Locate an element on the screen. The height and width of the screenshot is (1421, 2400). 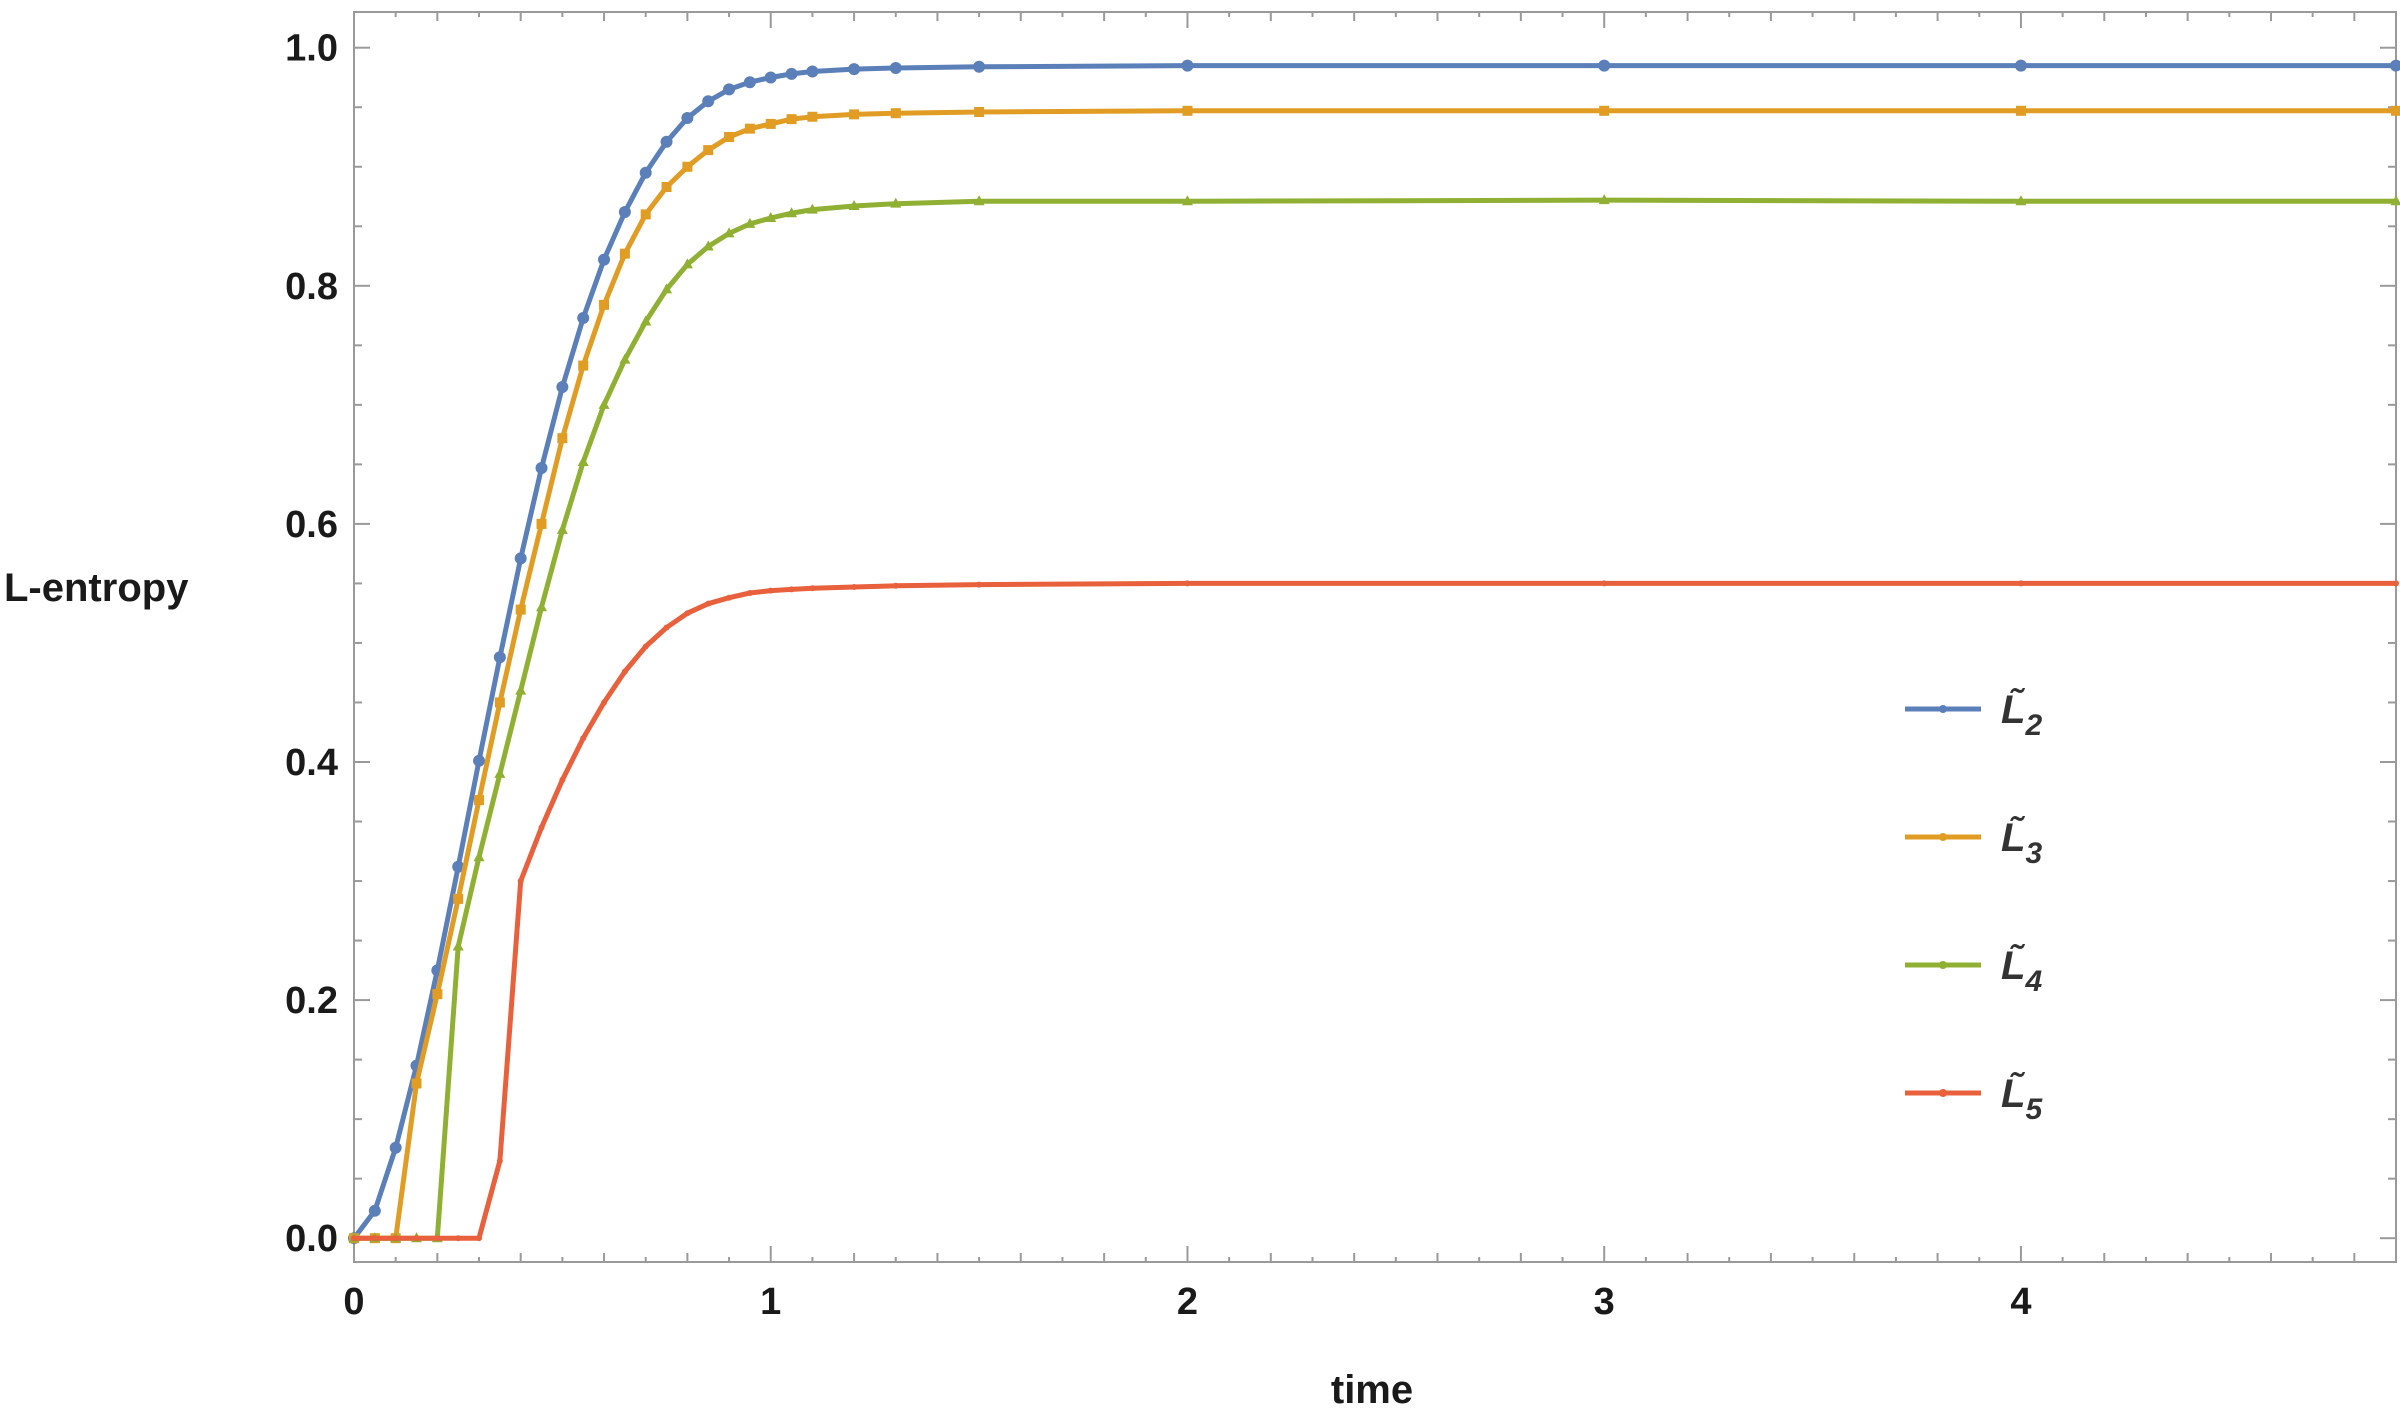
legend-marker is located at coordinates (1943, 1093).